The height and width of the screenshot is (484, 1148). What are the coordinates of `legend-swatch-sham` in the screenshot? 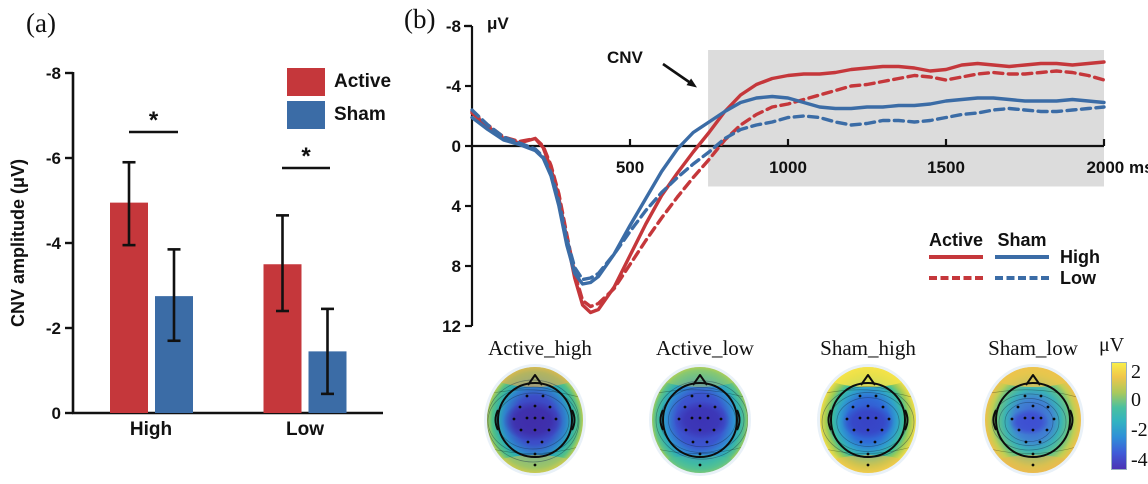 It's located at (306, 115).